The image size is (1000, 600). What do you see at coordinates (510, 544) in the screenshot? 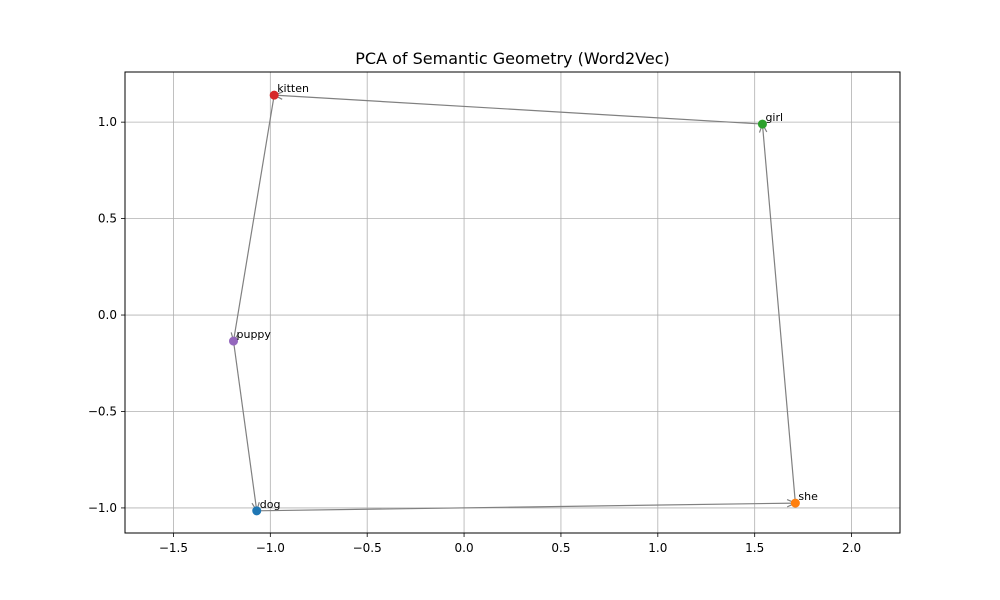
I see `x-axis-ticks: −1.5 −1.0 −0.5 0.0 0.5 1.0 1.5 2.0` at bounding box center [510, 544].